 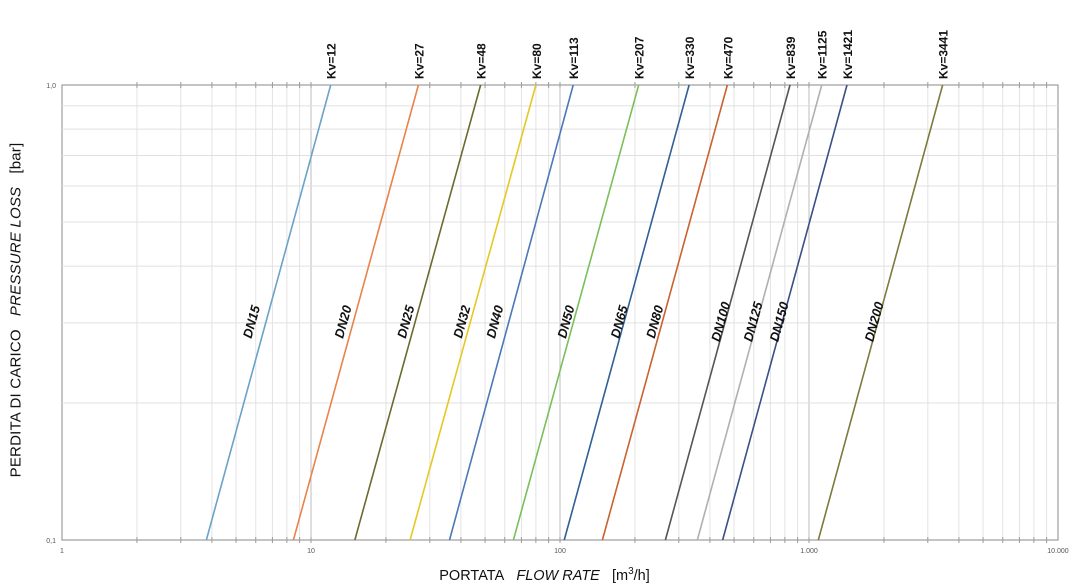 I want to click on series-line-dn40, so click(x=511, y=312).